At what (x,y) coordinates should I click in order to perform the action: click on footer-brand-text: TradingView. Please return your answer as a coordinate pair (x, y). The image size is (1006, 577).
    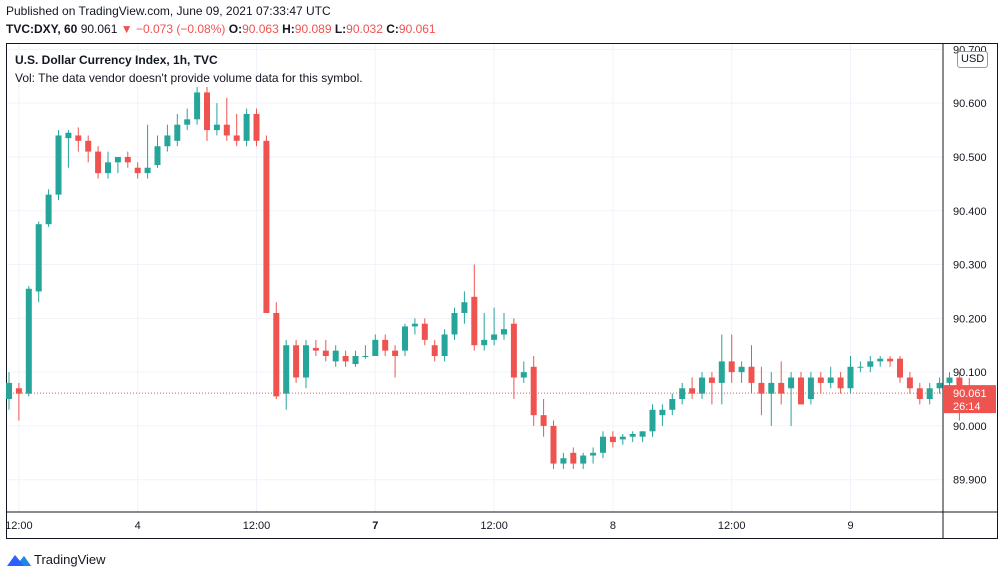
    Looking at the image, I should click on (70, 559).